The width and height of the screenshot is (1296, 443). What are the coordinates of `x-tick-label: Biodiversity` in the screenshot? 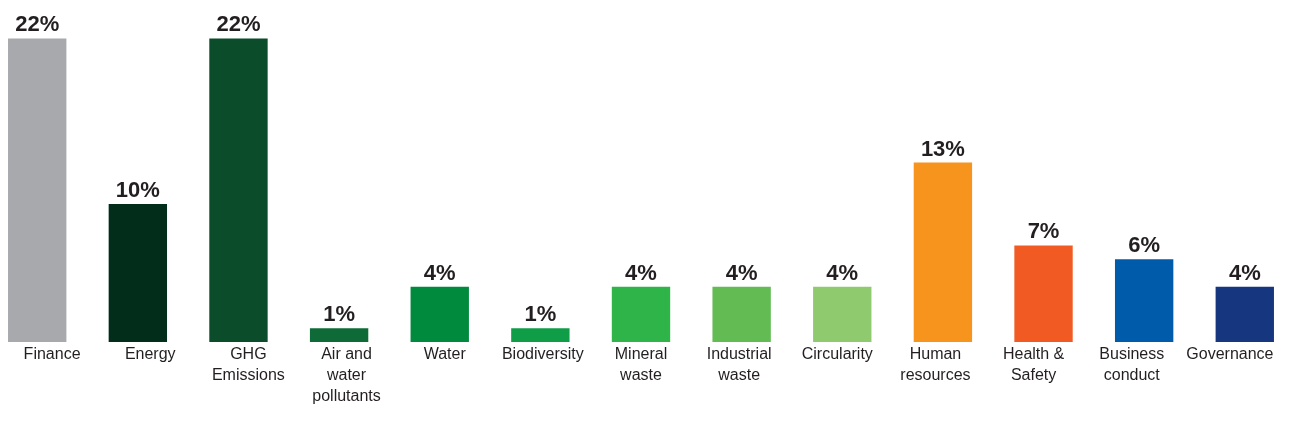 It's located at (542, 353).